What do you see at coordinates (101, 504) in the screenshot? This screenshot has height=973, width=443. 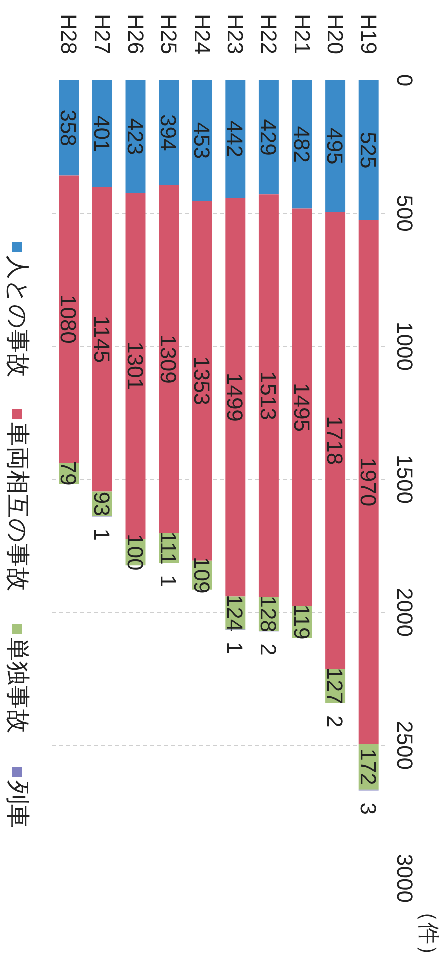 I see `data-label: 93` at bounding box center [101, 504].